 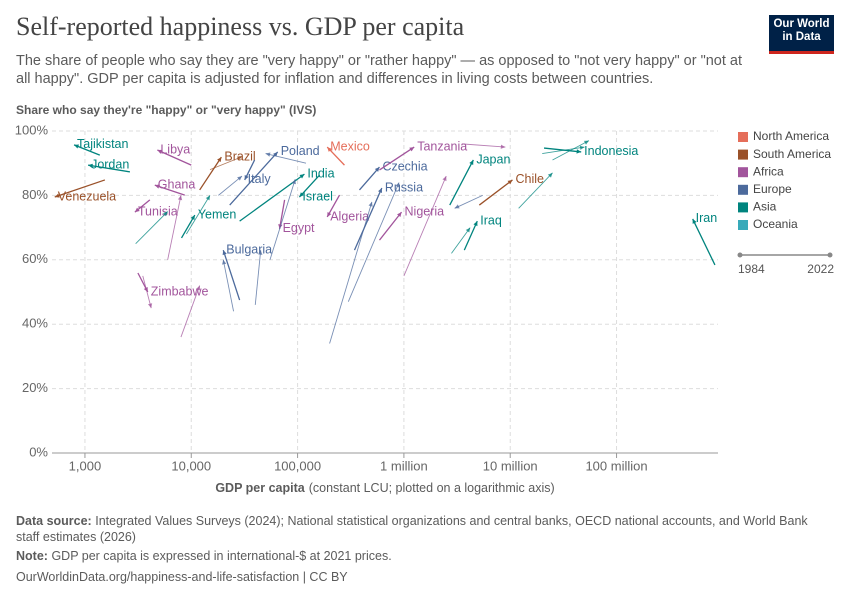 What do you see at coordinates (493, 159) in the screenshot?
I see `point-label: Japan` at bounding box center [493, 159].